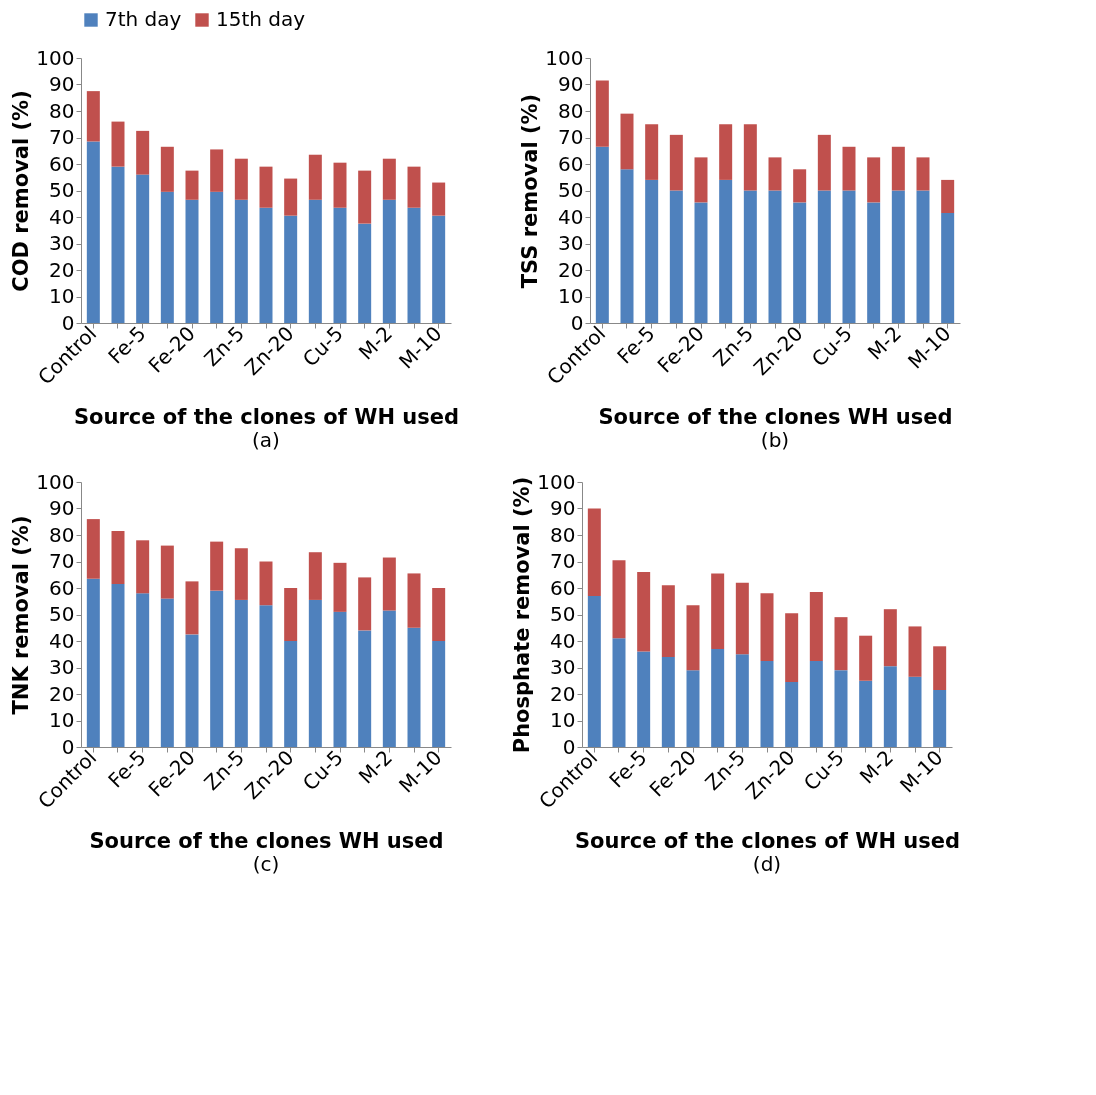 The width and height of the screenshot is (1096, 1095). What do you see at coordinates (62, 508) in the screenshot?
I see `y-tick-label: 90` at bounding box center [62, 508].